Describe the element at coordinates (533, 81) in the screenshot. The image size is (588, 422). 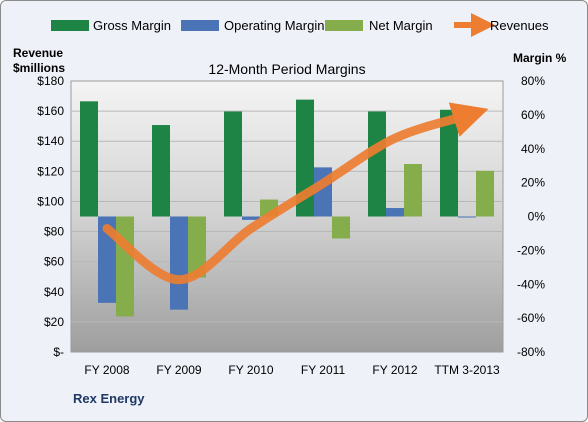
I see `right-tick-label: 80%` at that location.